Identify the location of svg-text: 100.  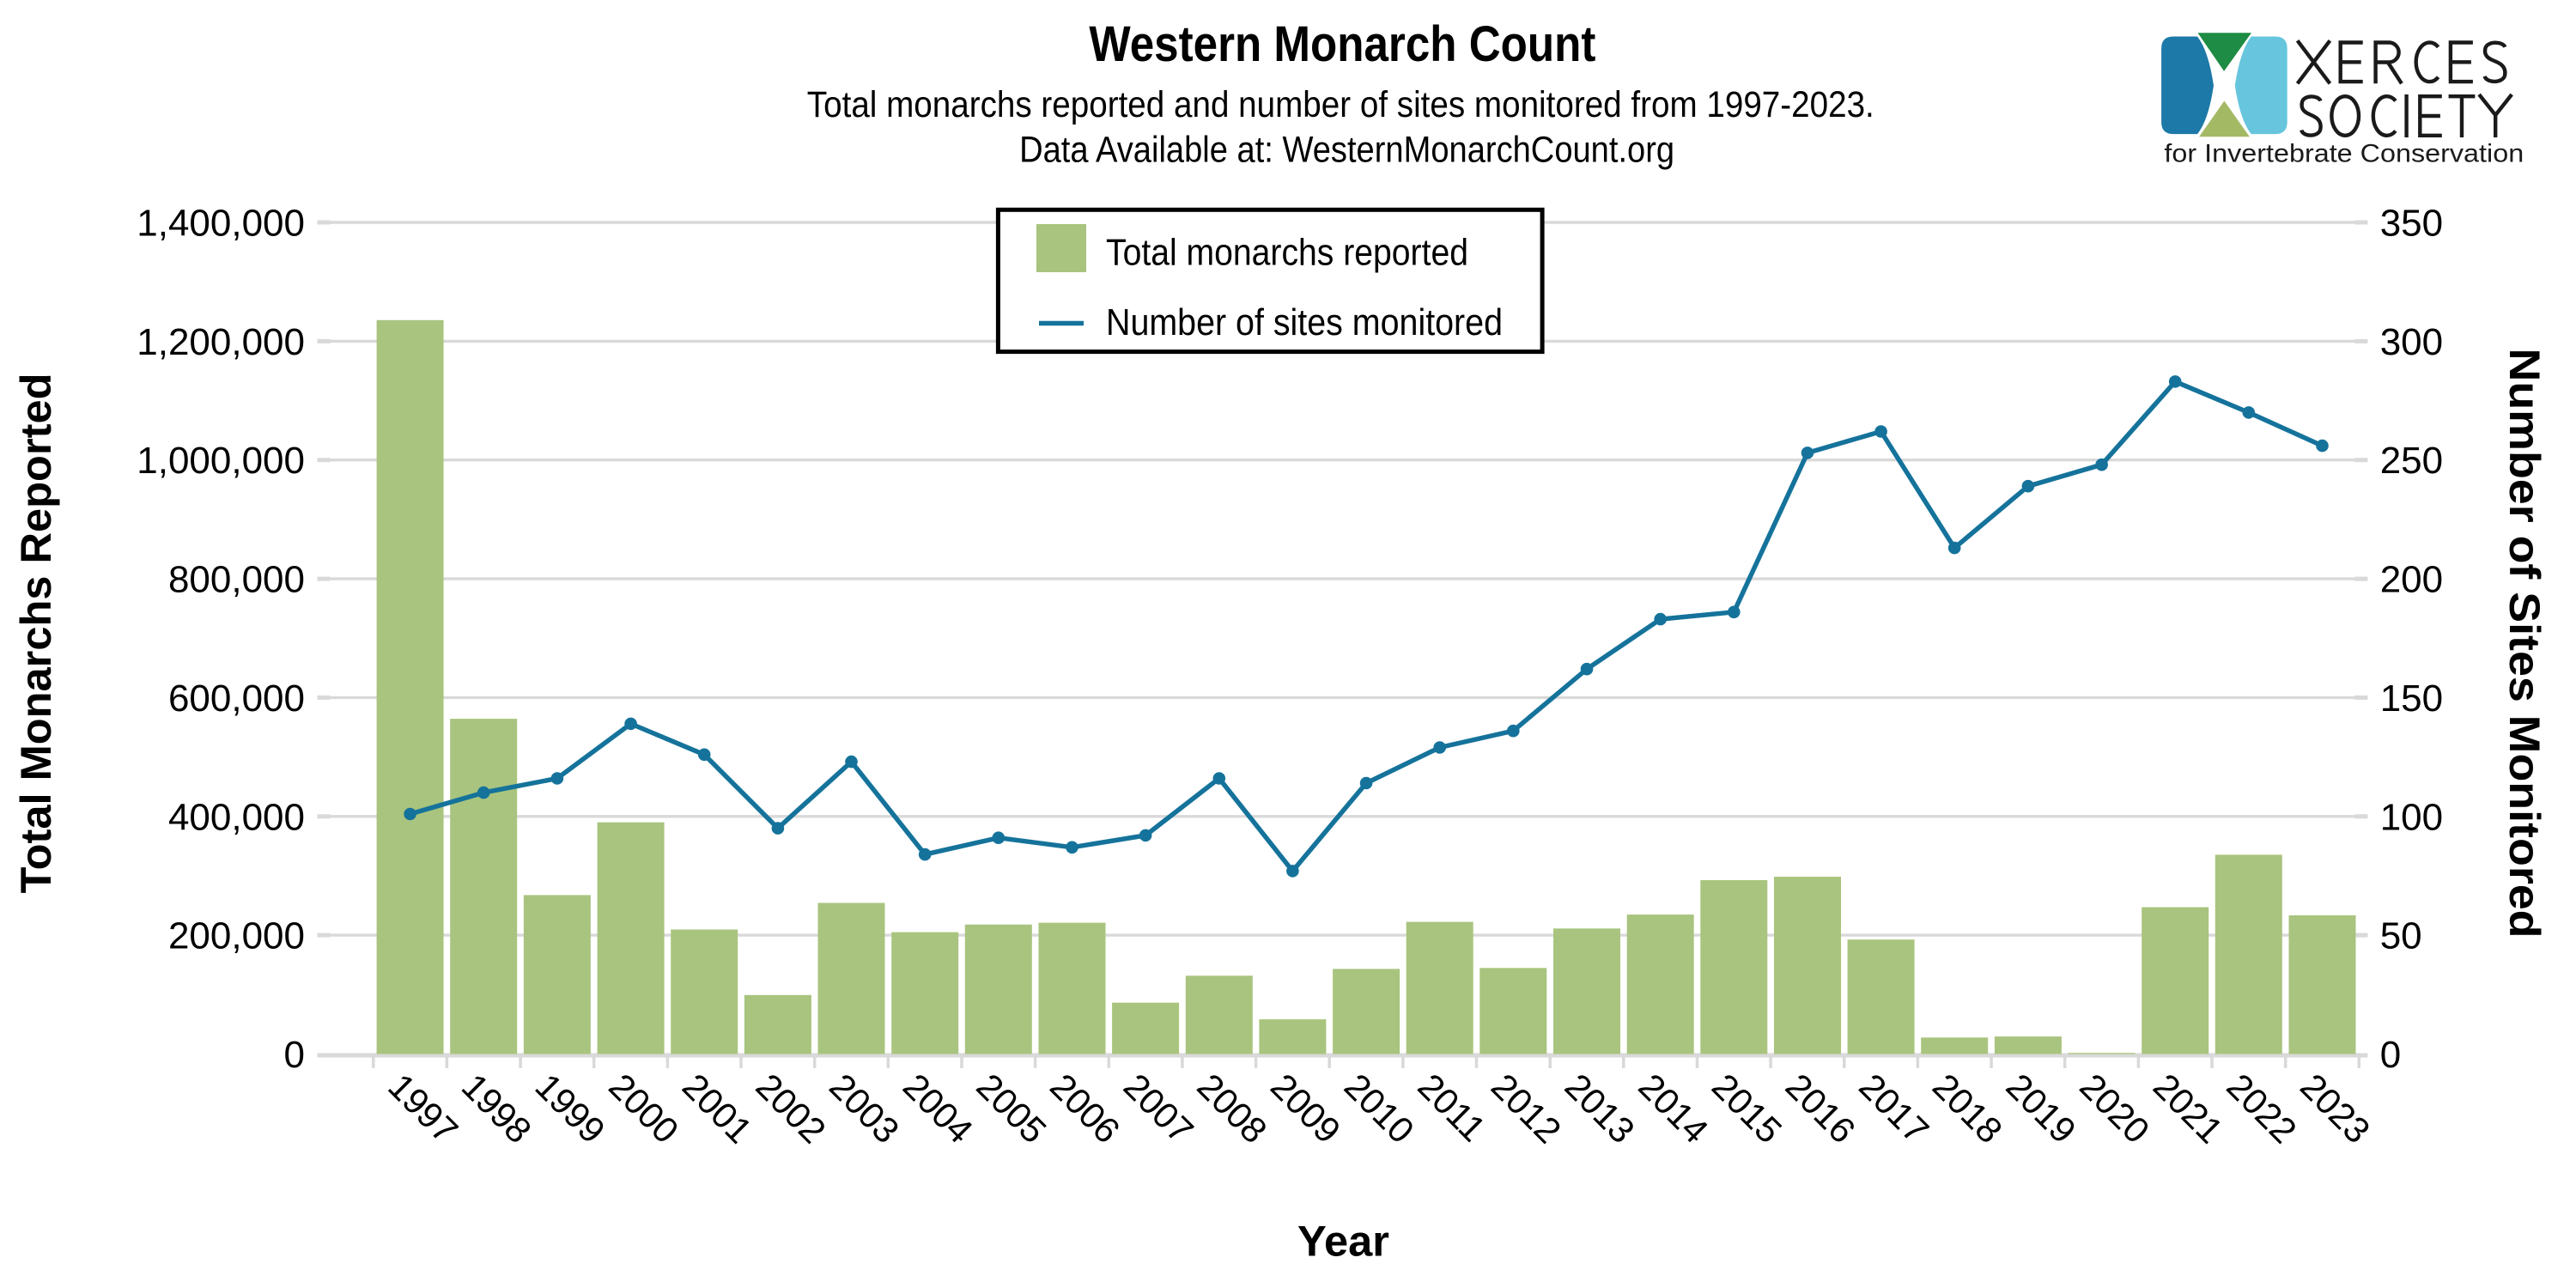
(2412, 817).